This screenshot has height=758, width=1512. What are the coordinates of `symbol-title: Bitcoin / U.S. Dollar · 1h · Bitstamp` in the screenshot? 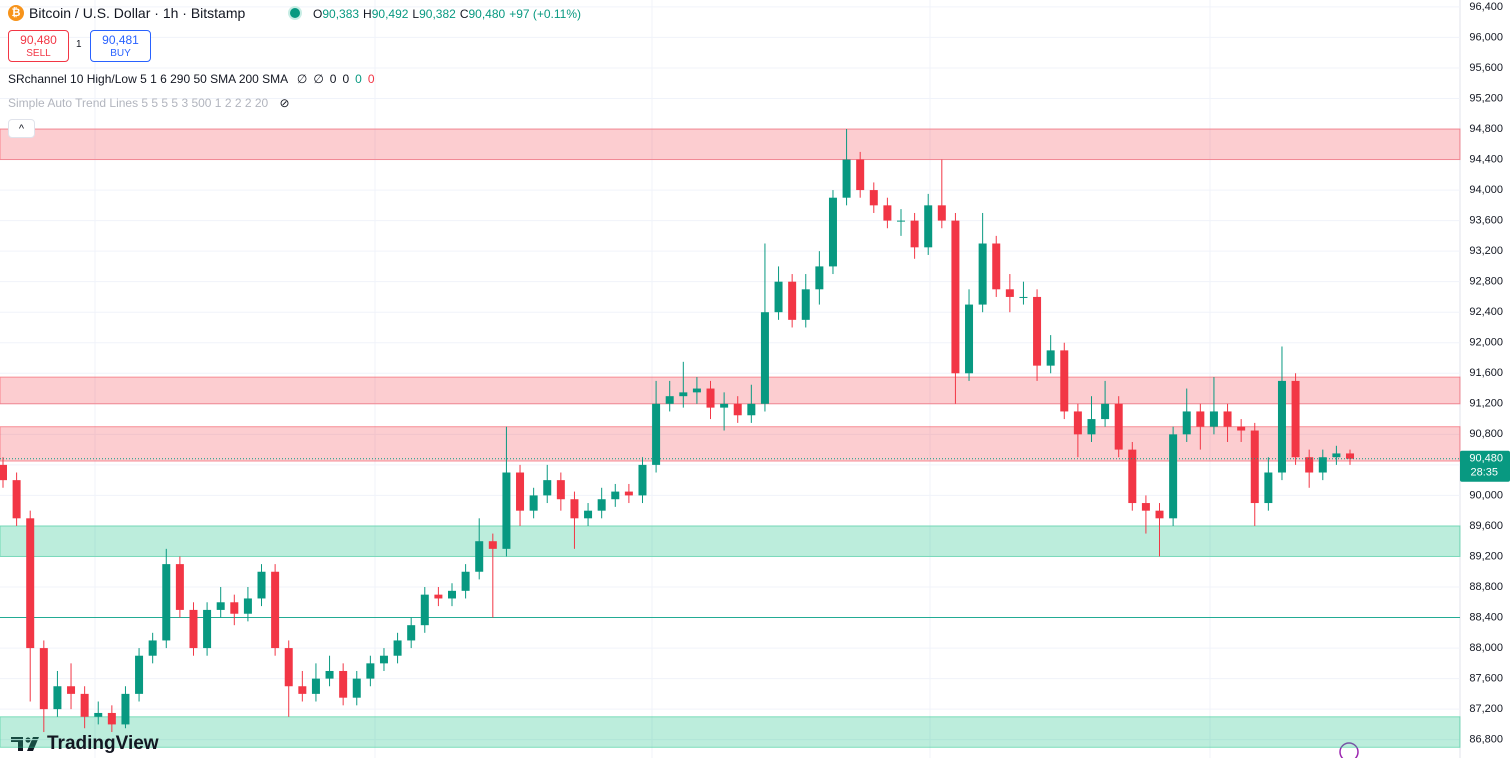 It's located at (137, 13).